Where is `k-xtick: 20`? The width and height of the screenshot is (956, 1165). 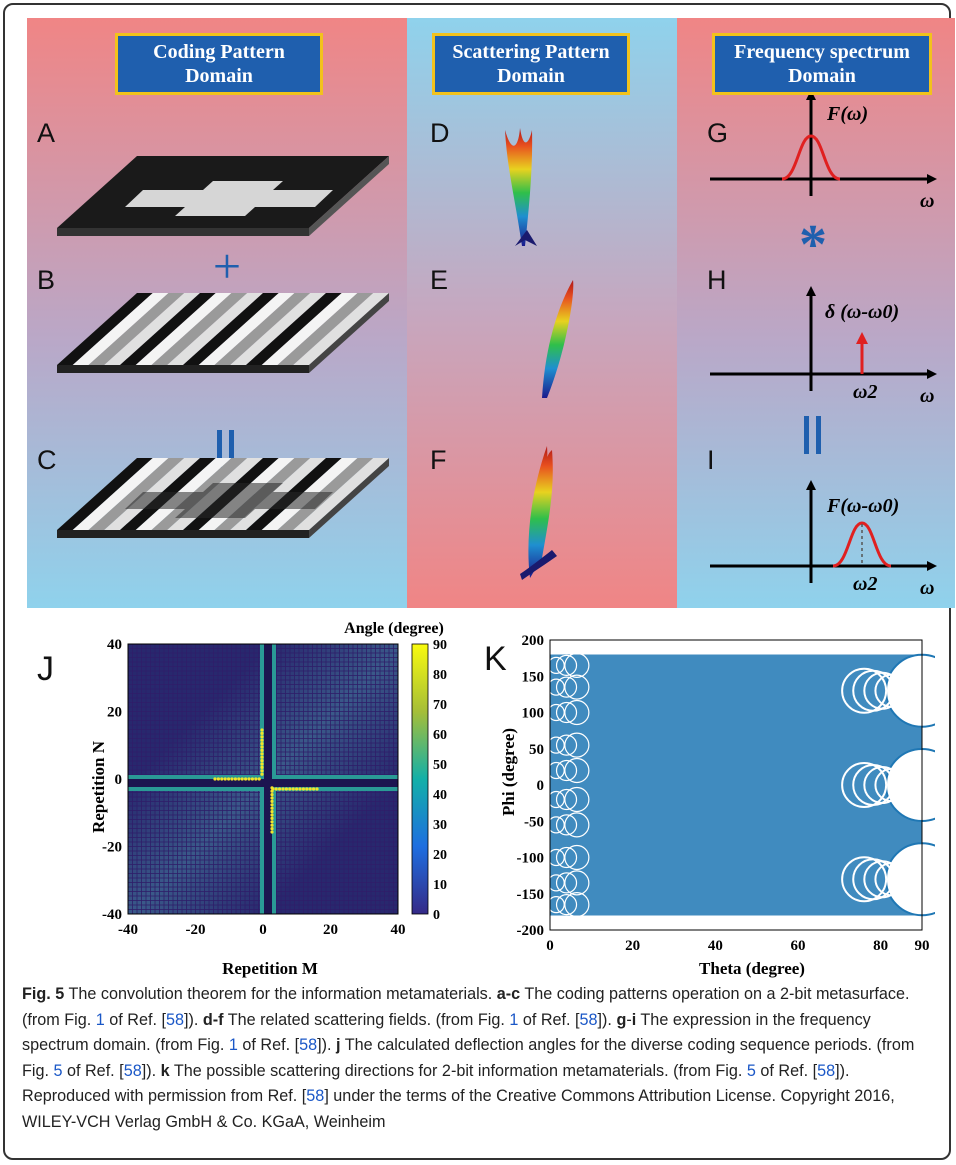
k-xtick: 20 is located at coordinates (632, 946).